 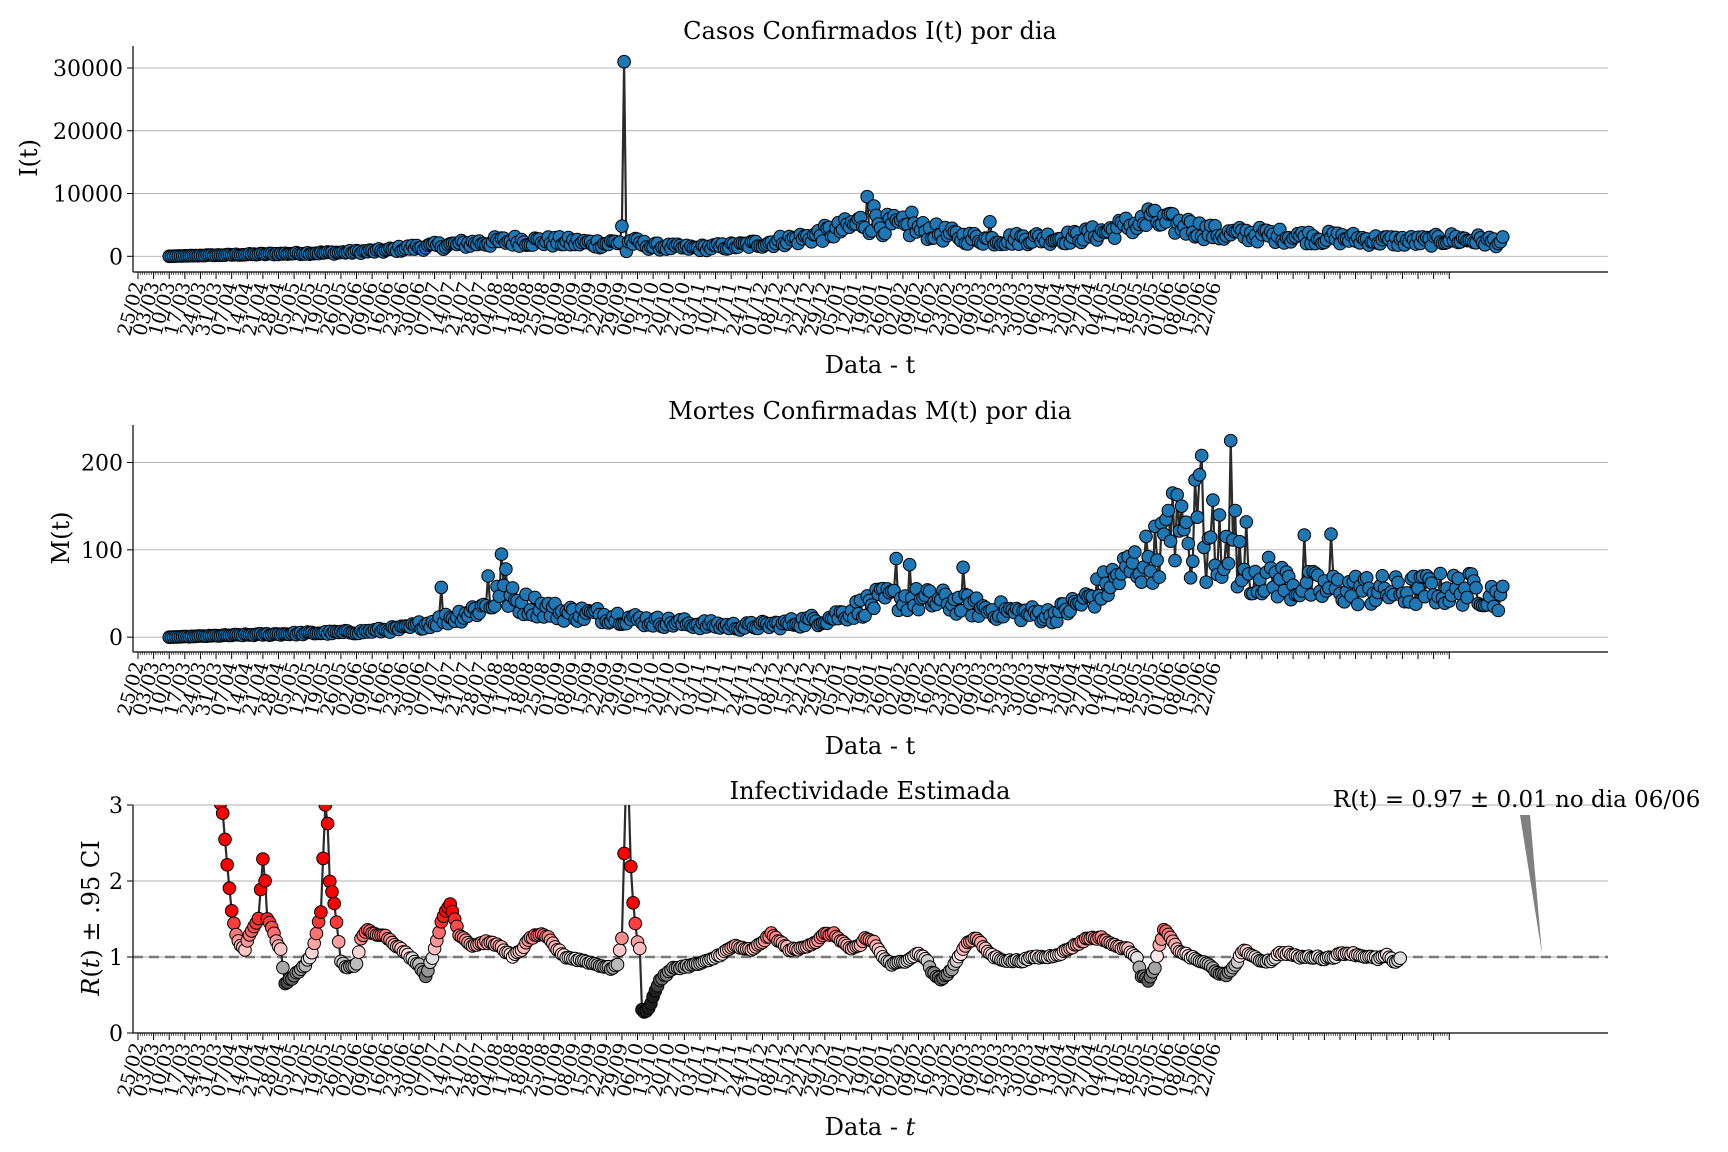 I want to click on y-tick-label: 20000, so click(x=88, y=132).